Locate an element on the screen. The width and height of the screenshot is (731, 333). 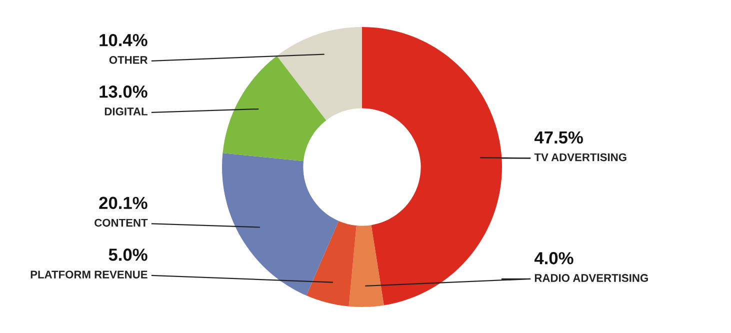
slice-label: CONTENT is located at coordinates (121, 222).